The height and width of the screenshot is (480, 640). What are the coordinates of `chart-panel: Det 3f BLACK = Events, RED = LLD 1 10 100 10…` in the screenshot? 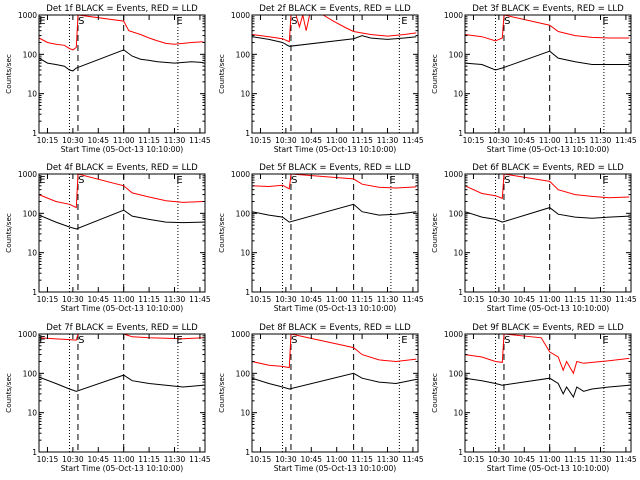 It's located at (533, 79).